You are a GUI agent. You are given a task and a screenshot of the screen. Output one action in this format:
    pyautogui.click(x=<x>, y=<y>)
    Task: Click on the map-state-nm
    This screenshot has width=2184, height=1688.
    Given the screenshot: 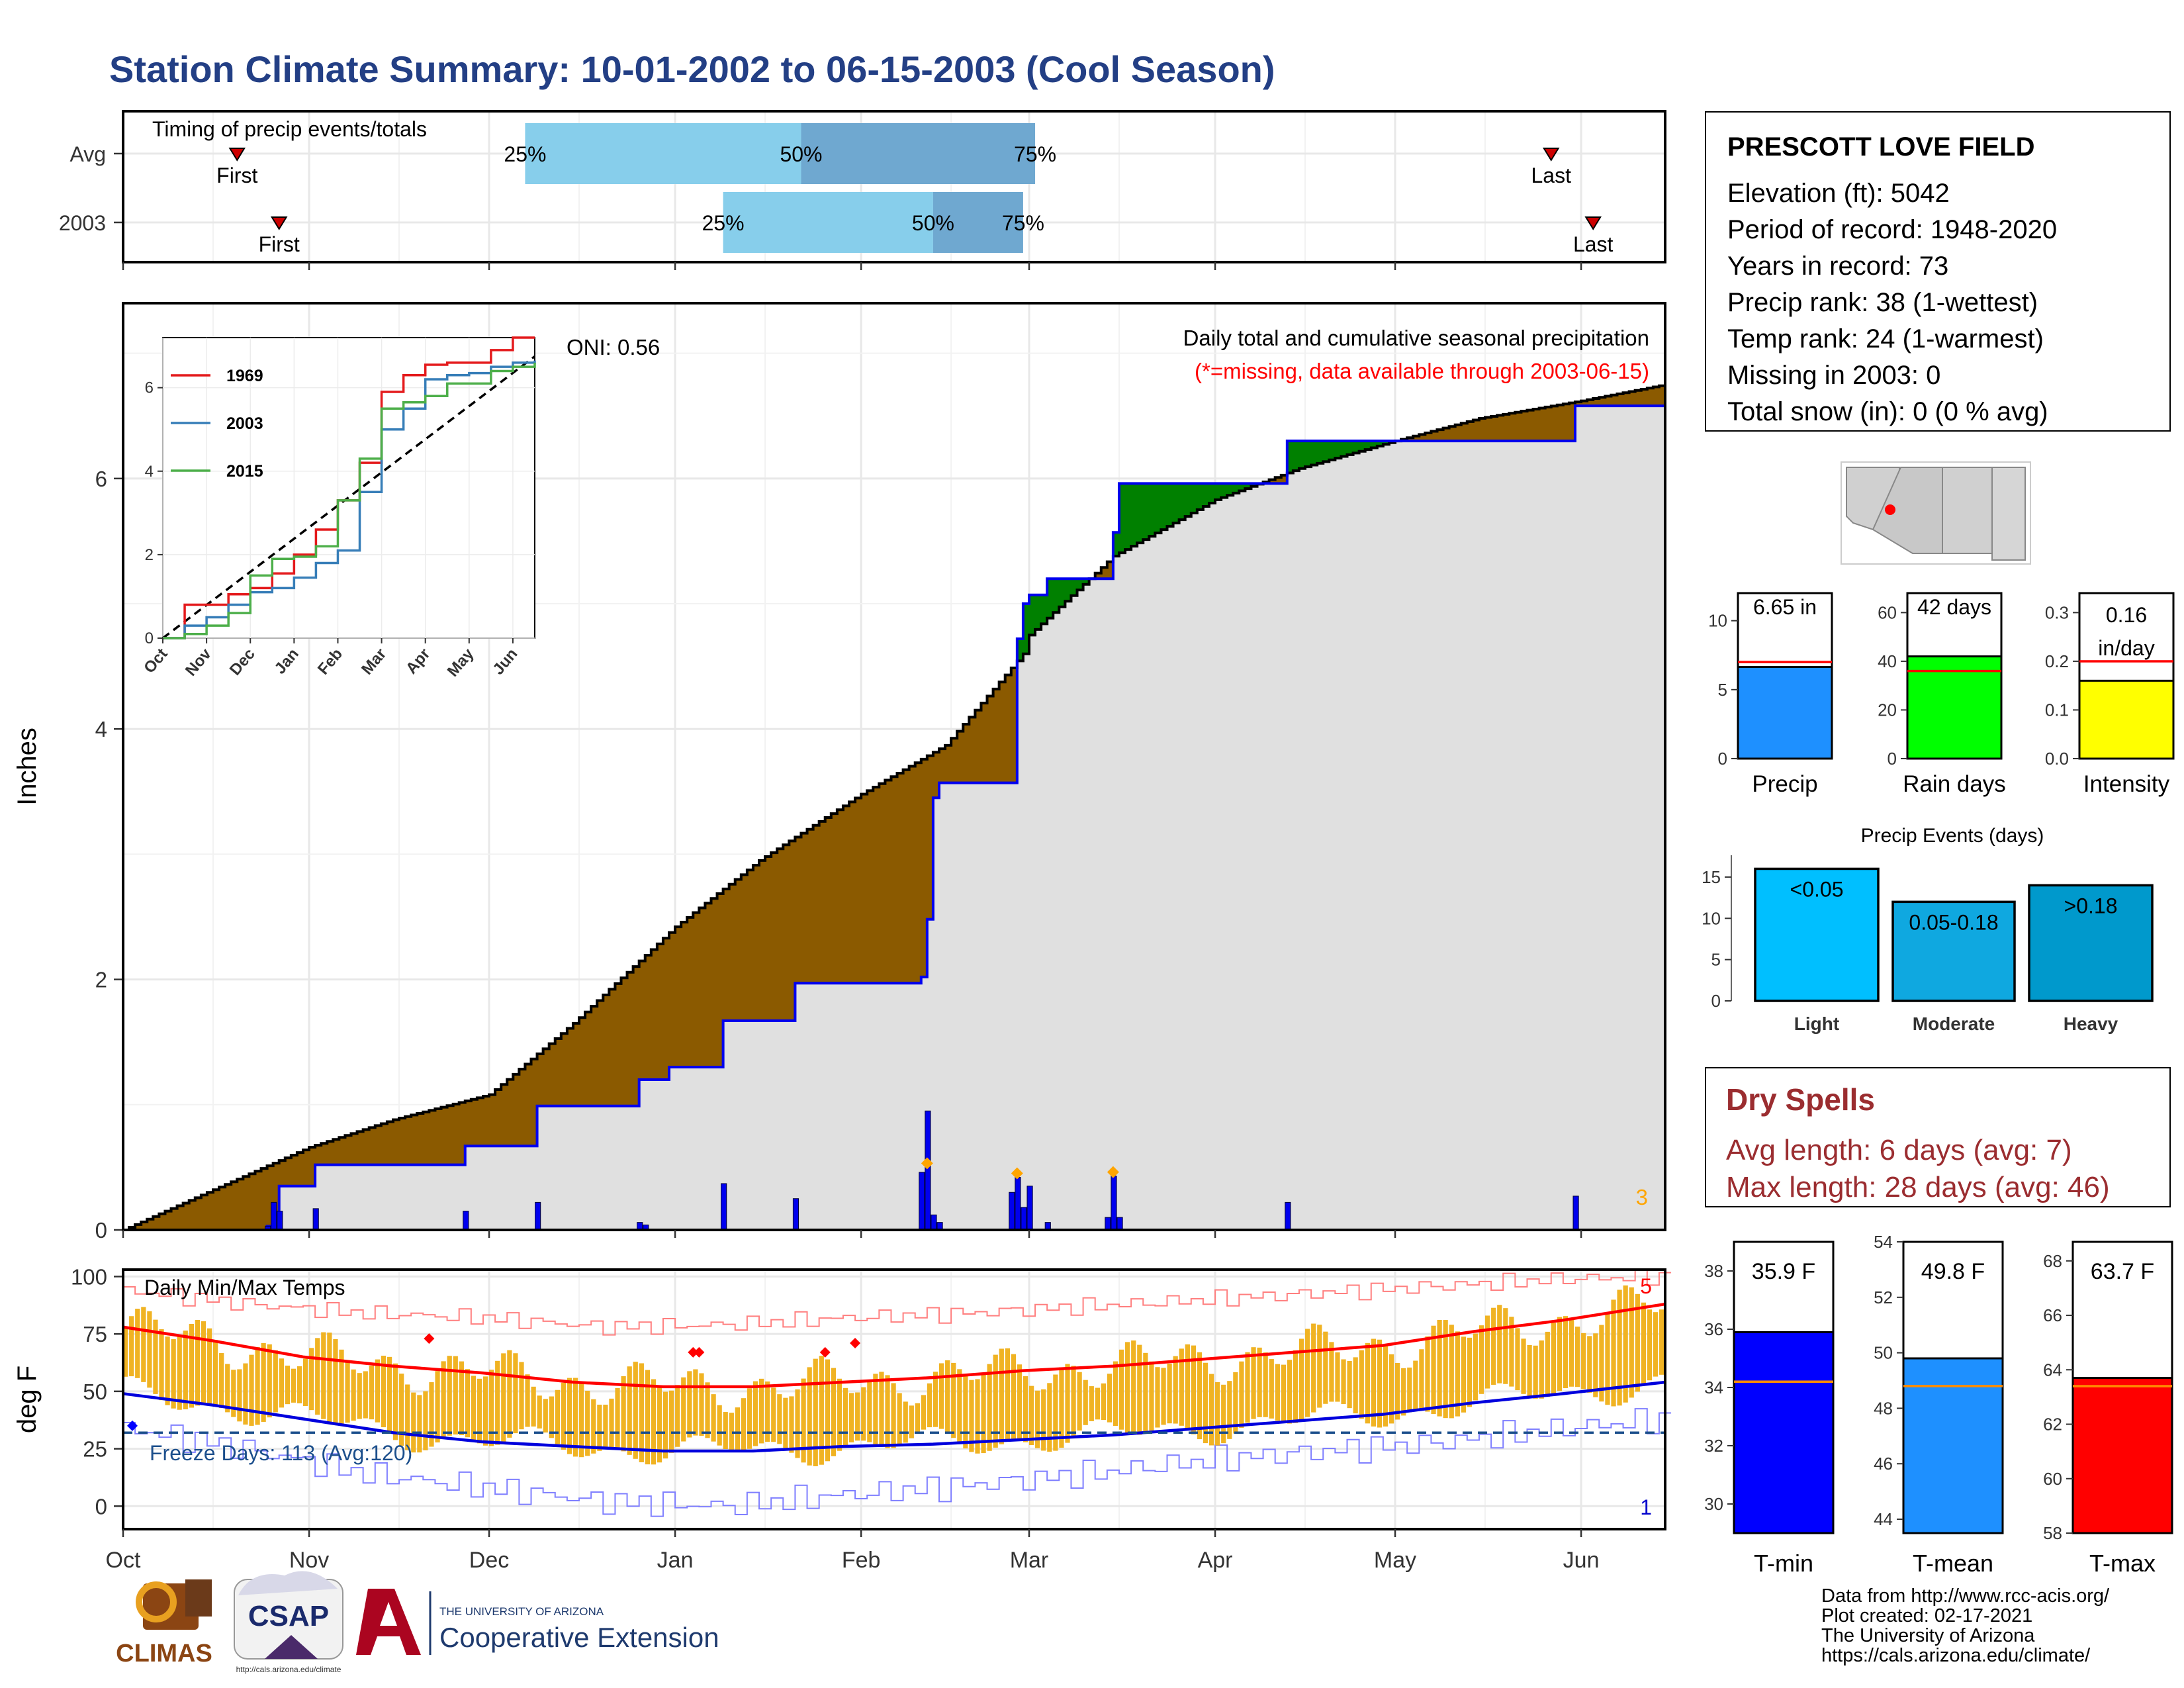 What is the action you would take?
    pyautogui.click(x=1968, y=510)
    